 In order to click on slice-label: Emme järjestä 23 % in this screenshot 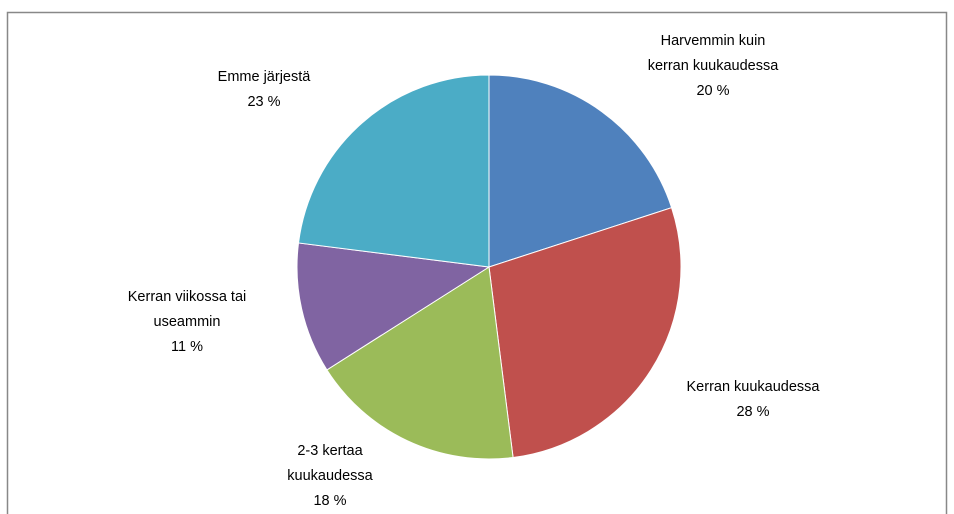, I will do `click(264, 90)`.